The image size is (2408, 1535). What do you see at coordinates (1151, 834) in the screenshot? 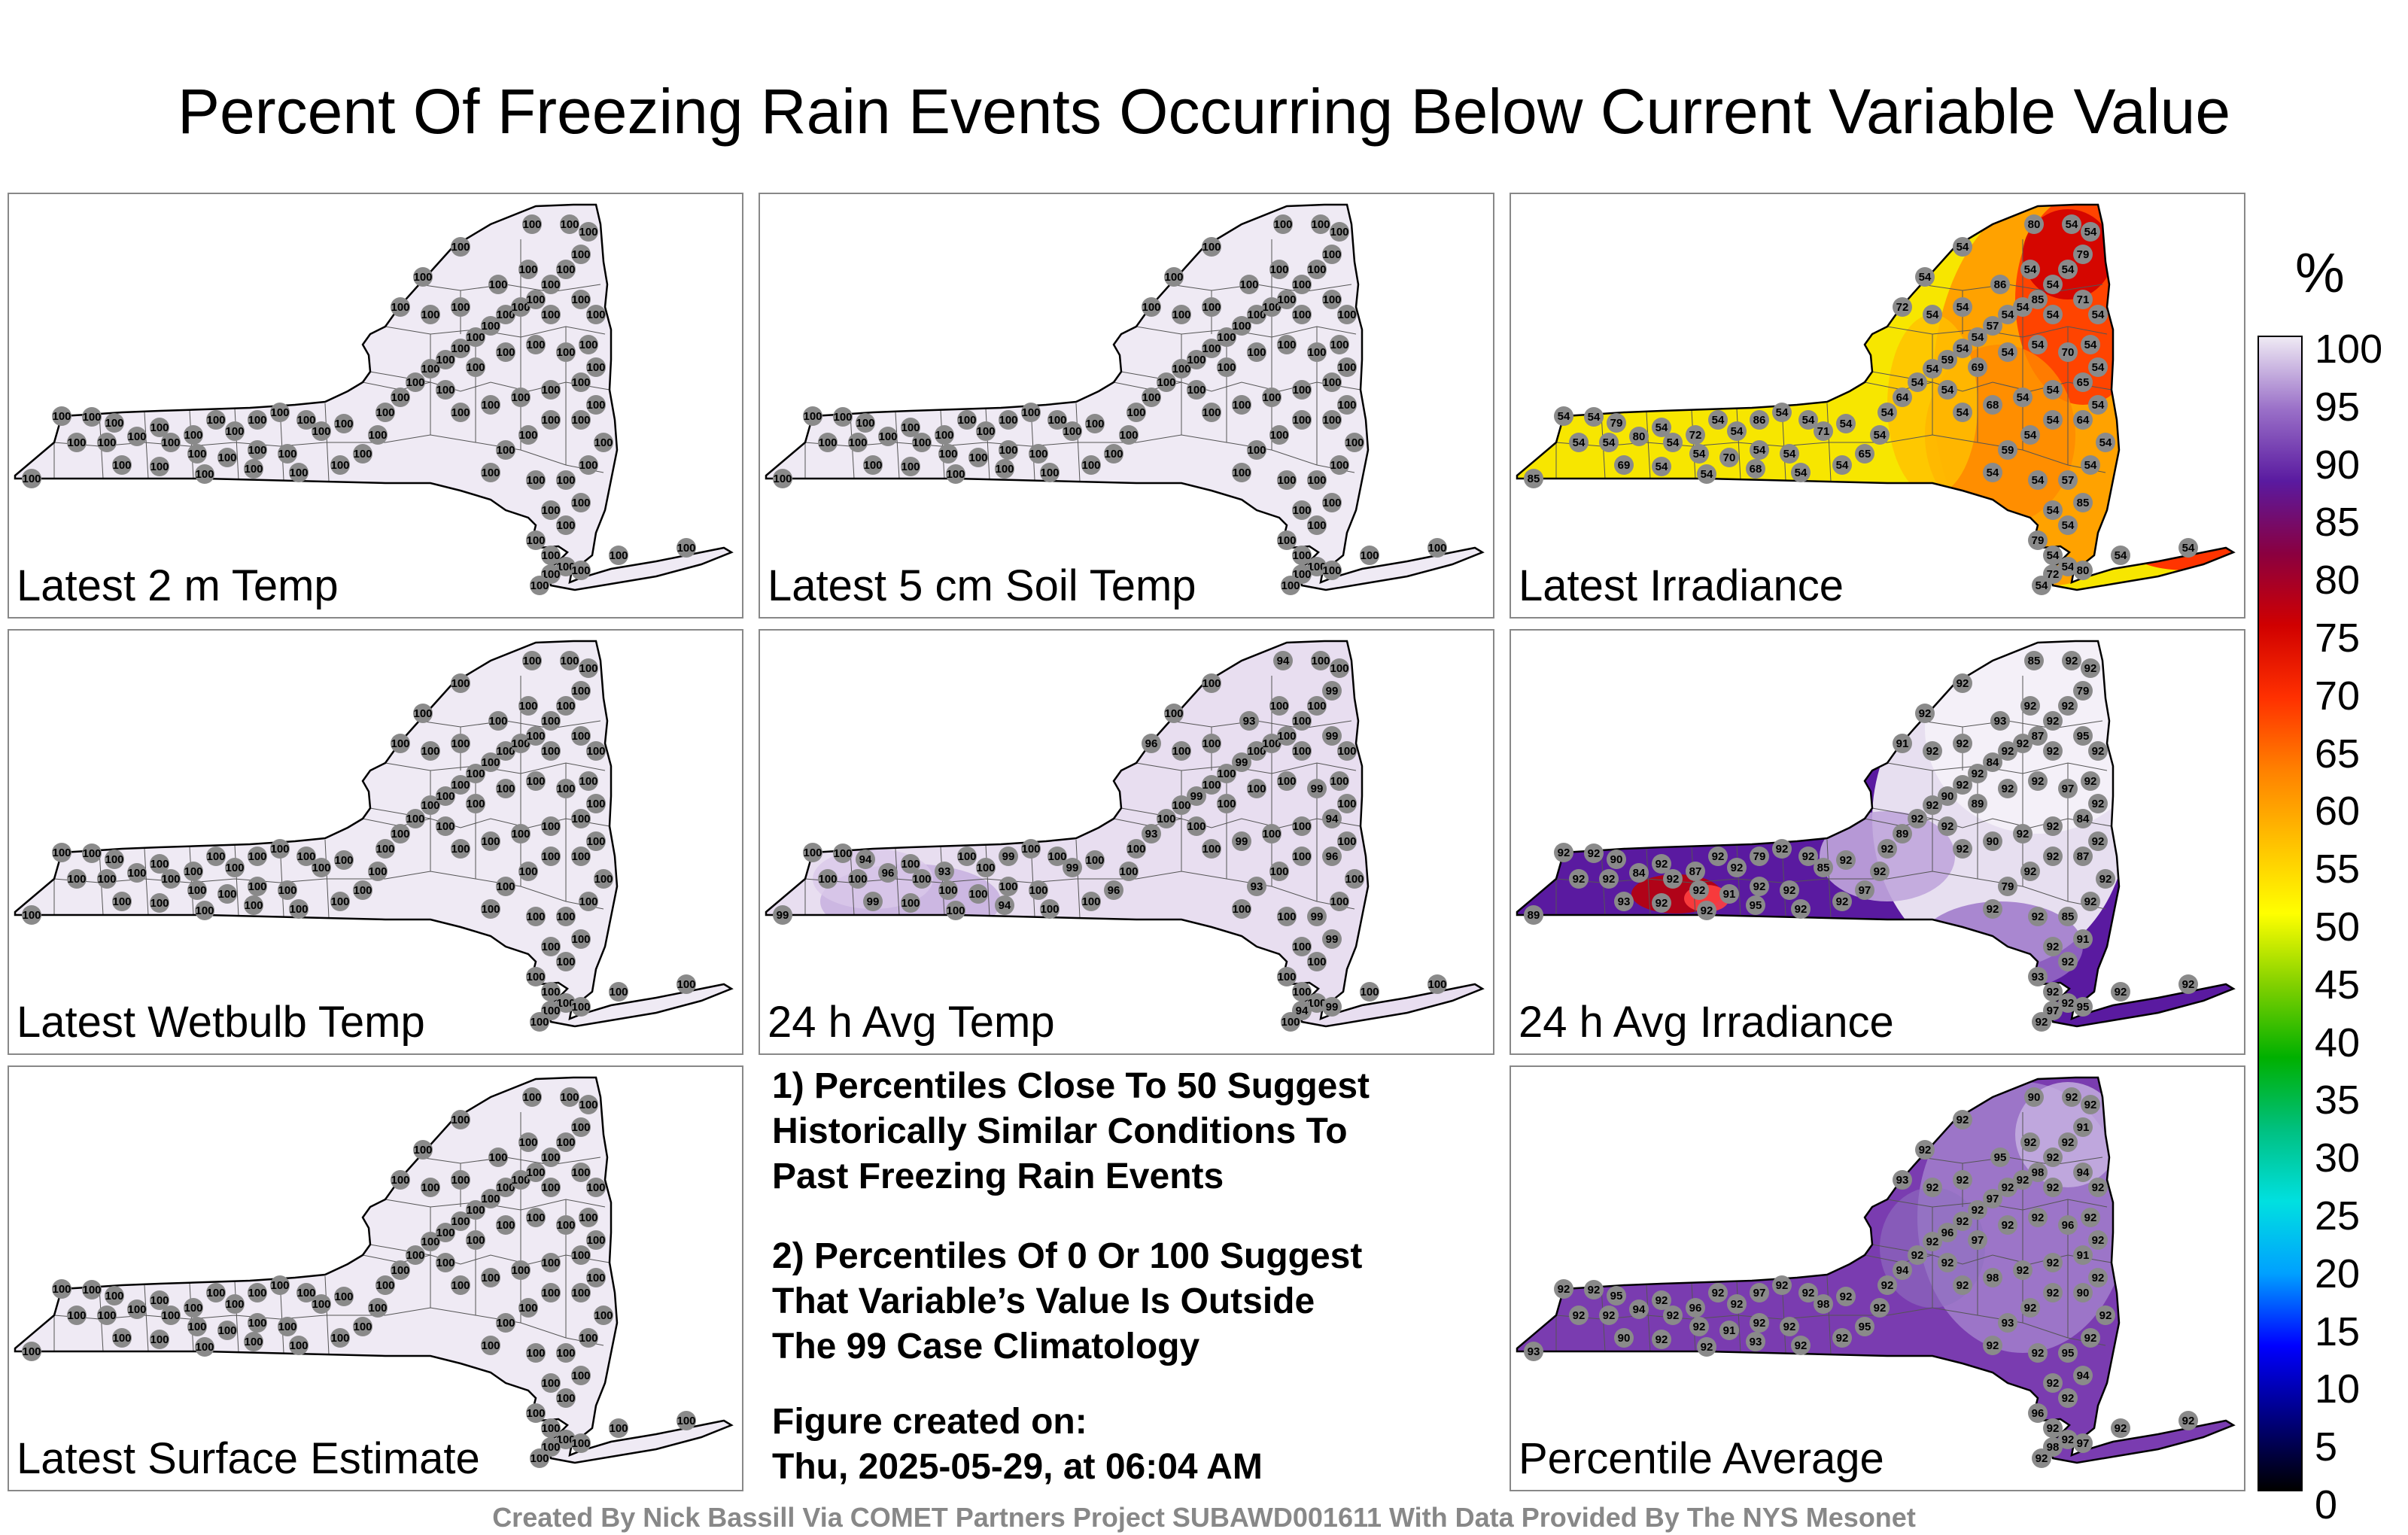
I see `station-value: 93` at bounding box center [1151, 834].